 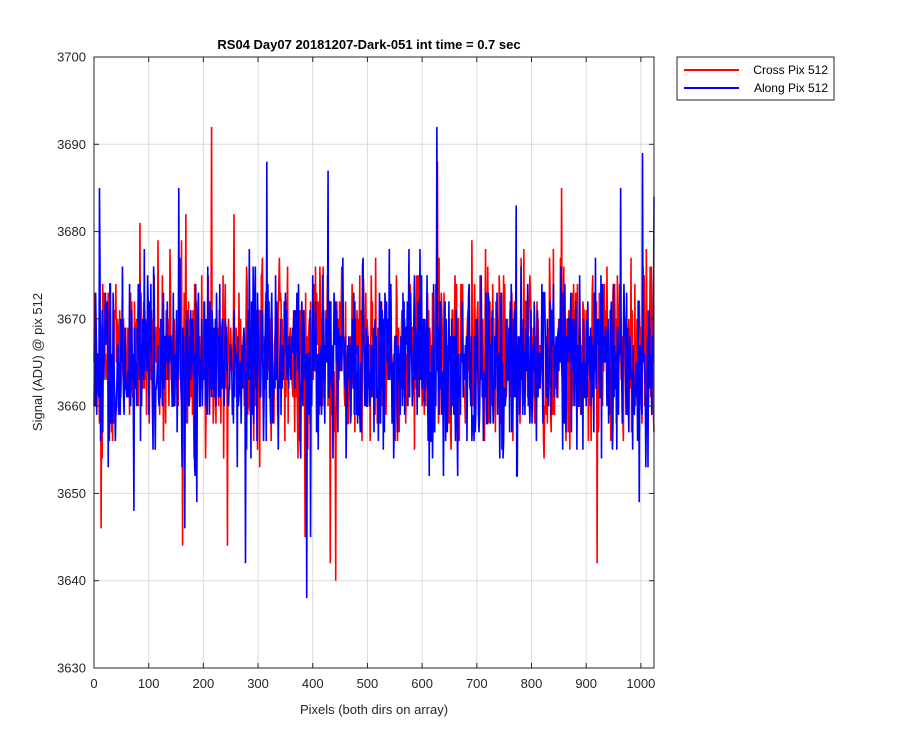 What do you see at coordinates (71, 406) in the screenshot?
I see `y-tick-label: 3660` at bounding box center [71, 406].